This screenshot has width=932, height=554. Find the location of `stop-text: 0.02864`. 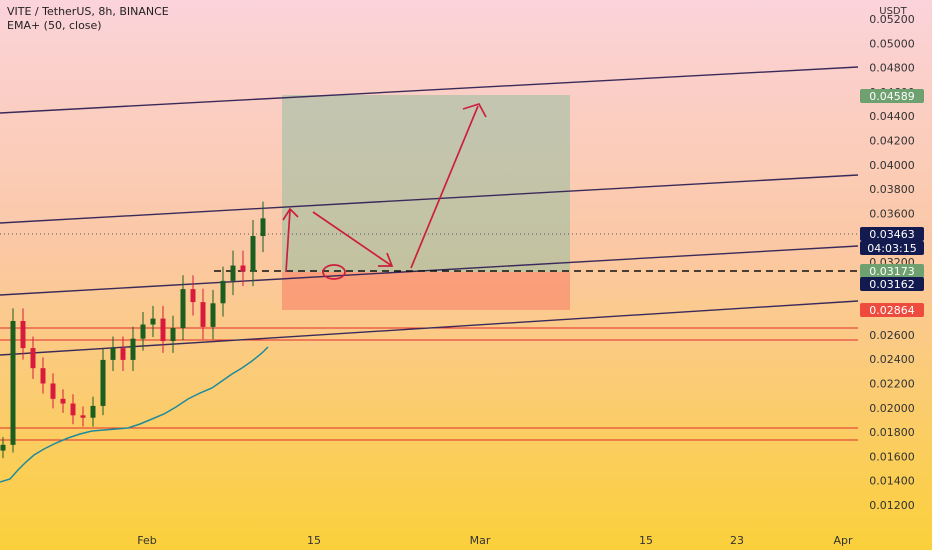

stop-text: 0.02864 is located at coordinates (892, 310).